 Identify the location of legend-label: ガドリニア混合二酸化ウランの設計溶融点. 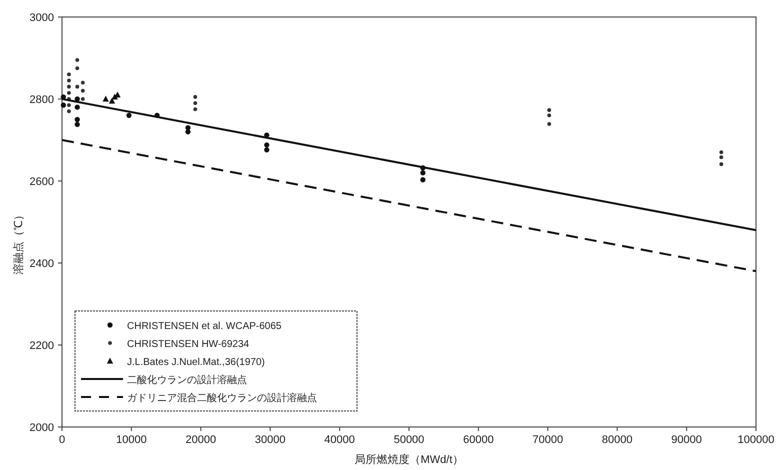
(222, 398).